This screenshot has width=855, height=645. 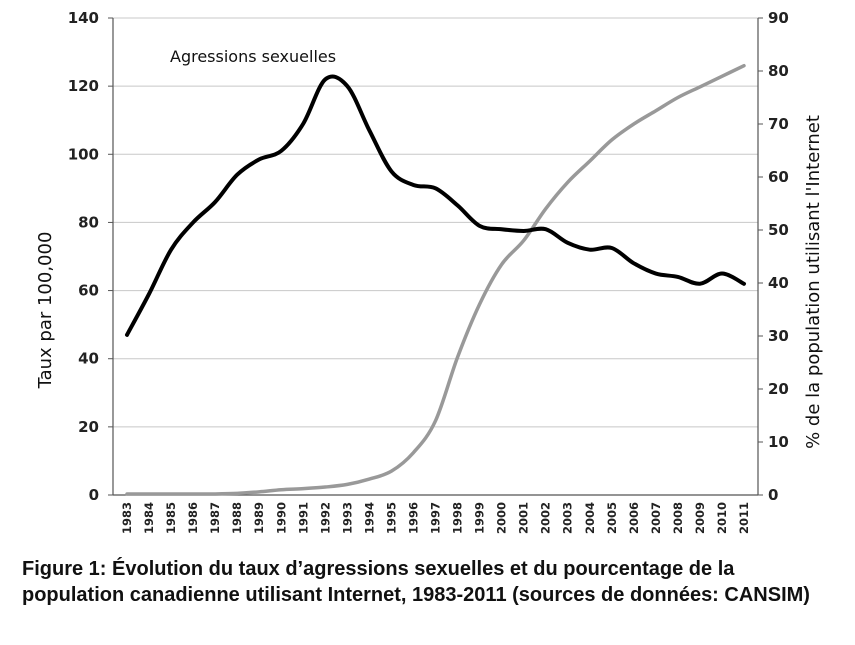 What do you see at coordinates (778, 283) in the screenshot?
I see `y-right-tick-label: 40` at bounding box center [778, 283].